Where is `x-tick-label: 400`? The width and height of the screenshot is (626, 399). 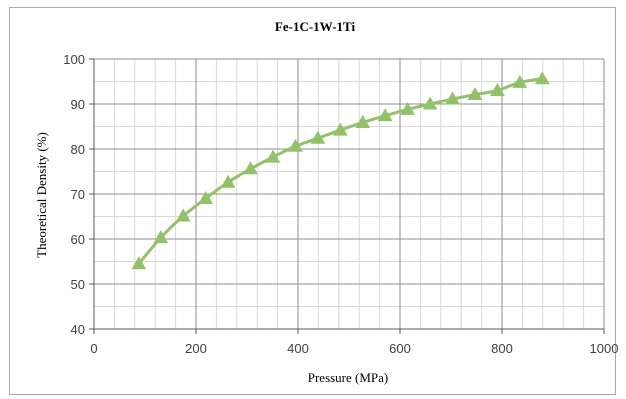
x-tick-label: 400 is located at coordinates (298, 348).